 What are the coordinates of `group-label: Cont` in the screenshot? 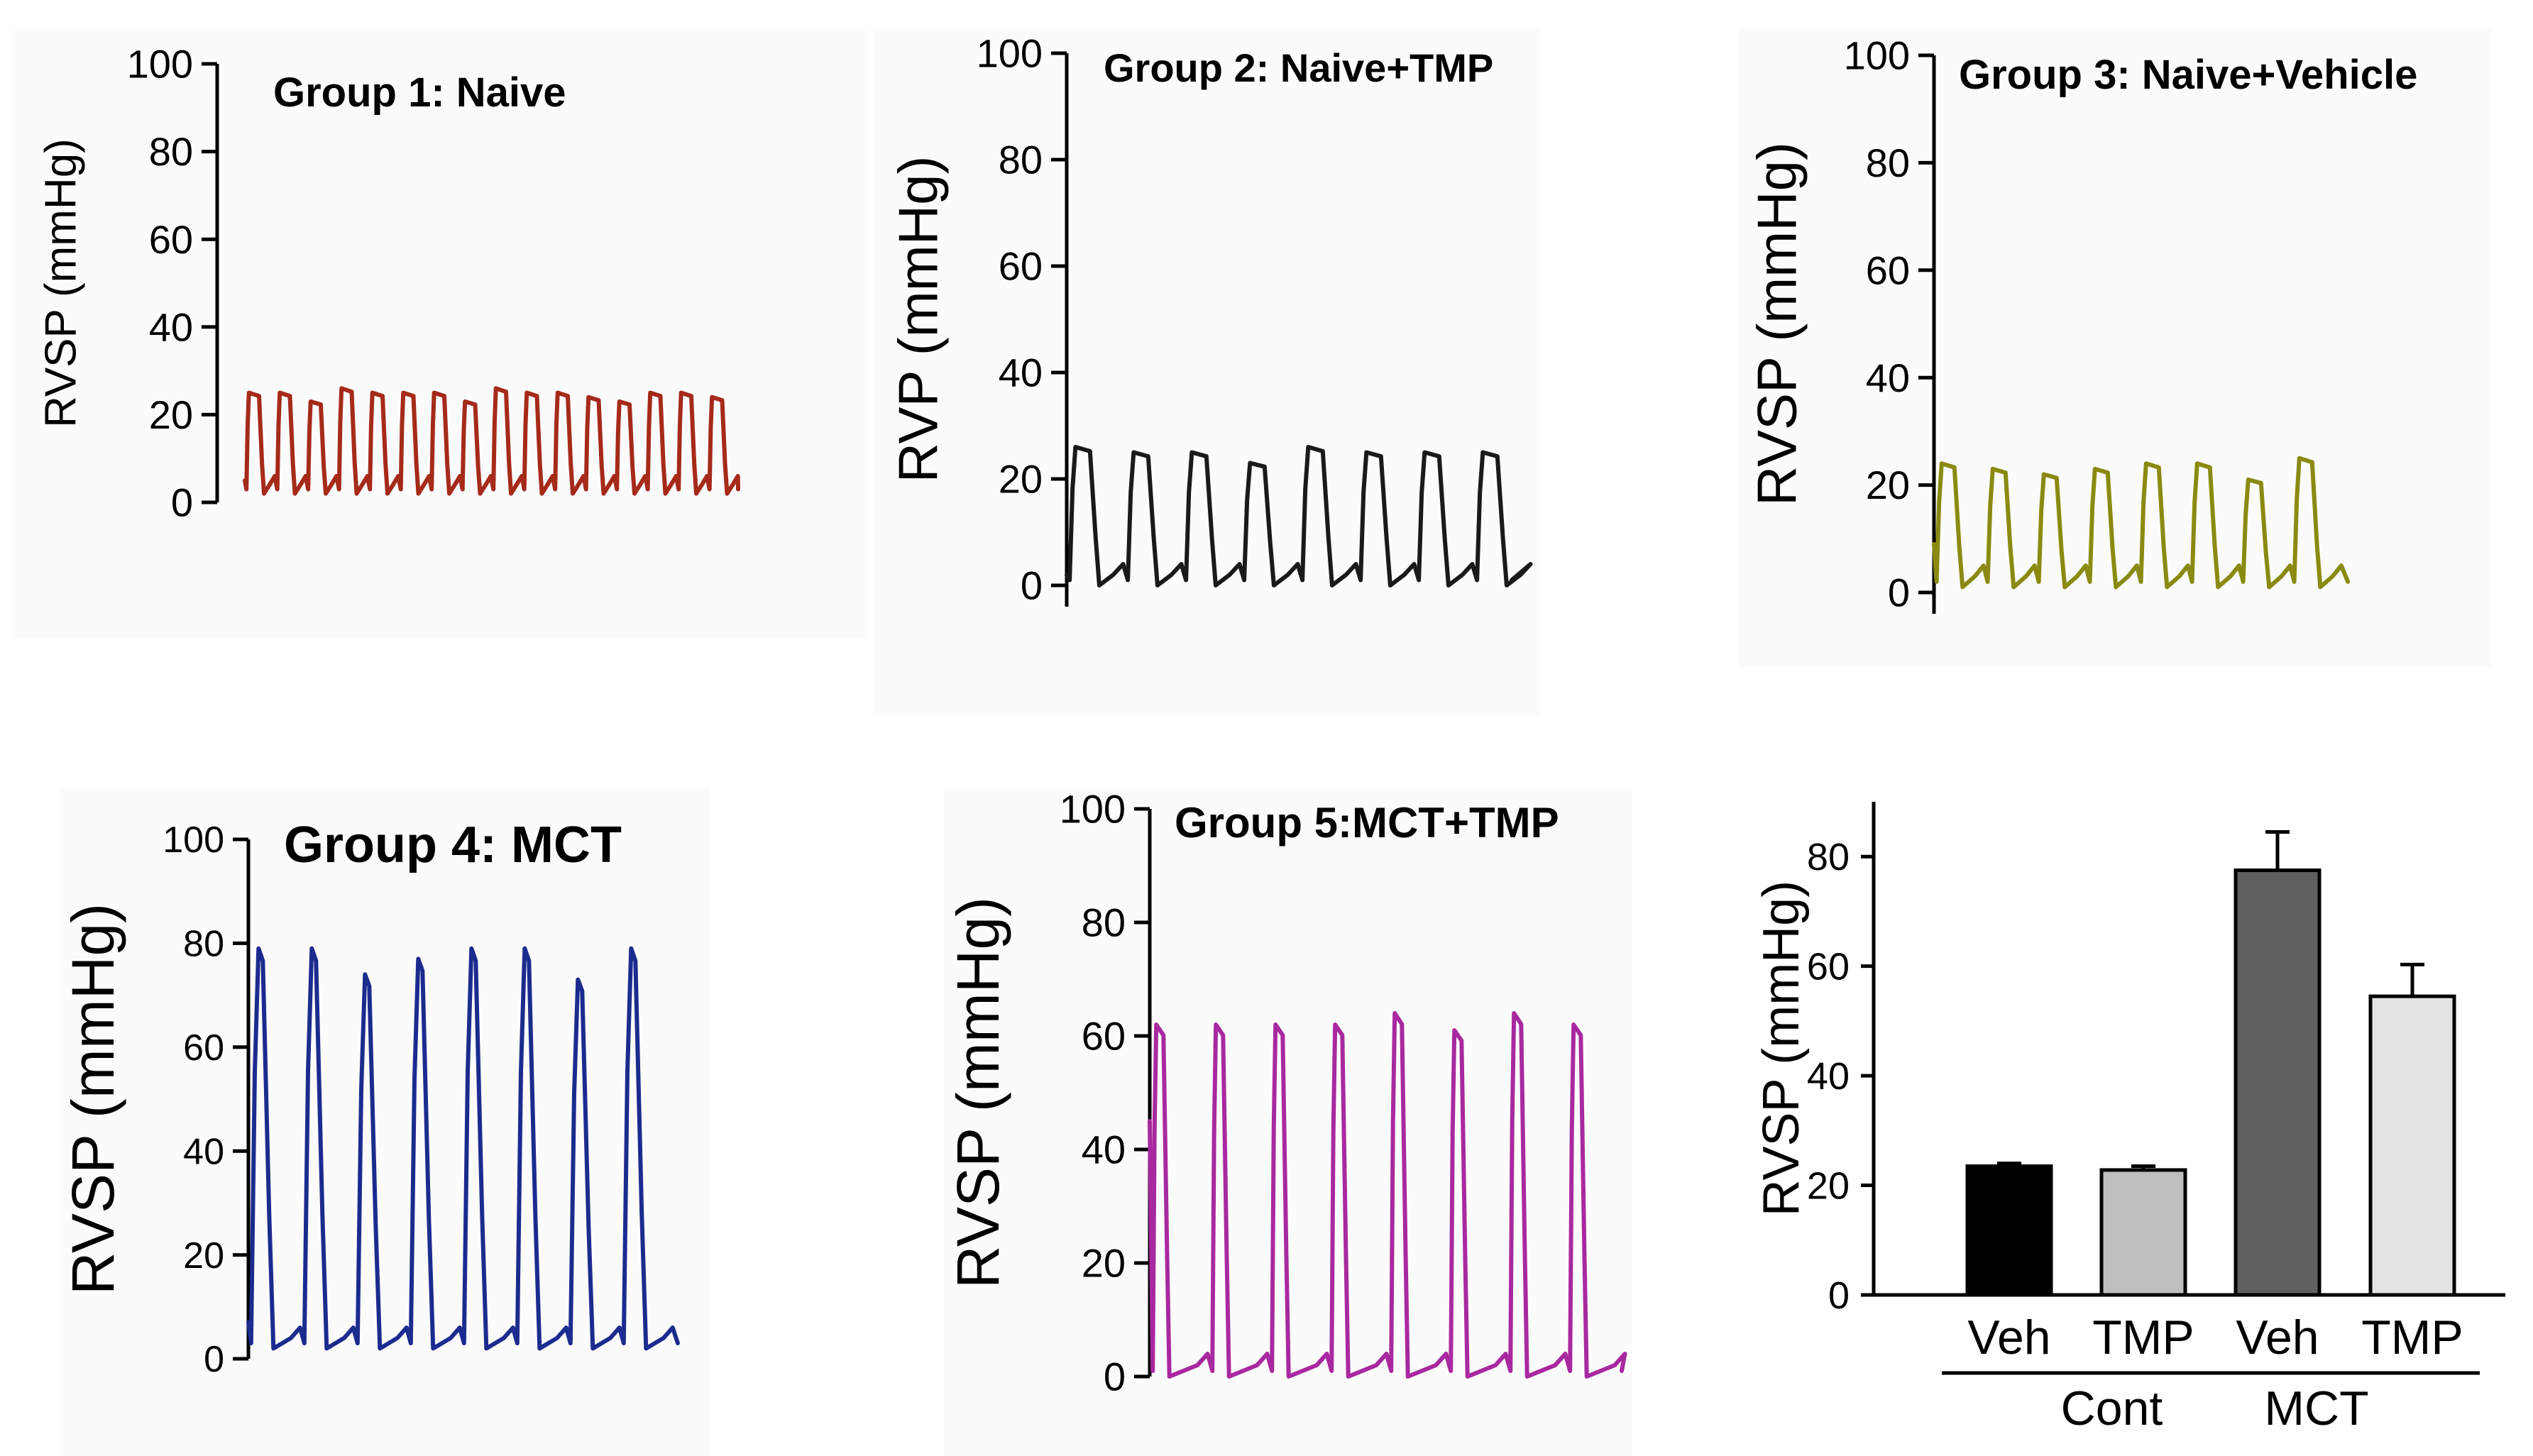 It's located at (2112, 1408).